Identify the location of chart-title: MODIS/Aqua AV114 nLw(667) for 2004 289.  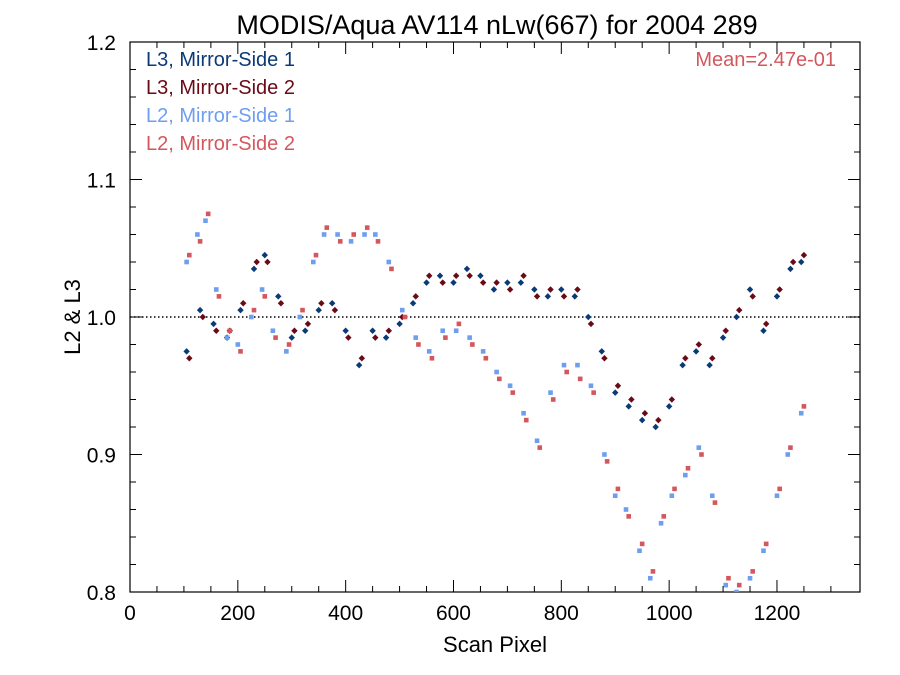
(496, 25).